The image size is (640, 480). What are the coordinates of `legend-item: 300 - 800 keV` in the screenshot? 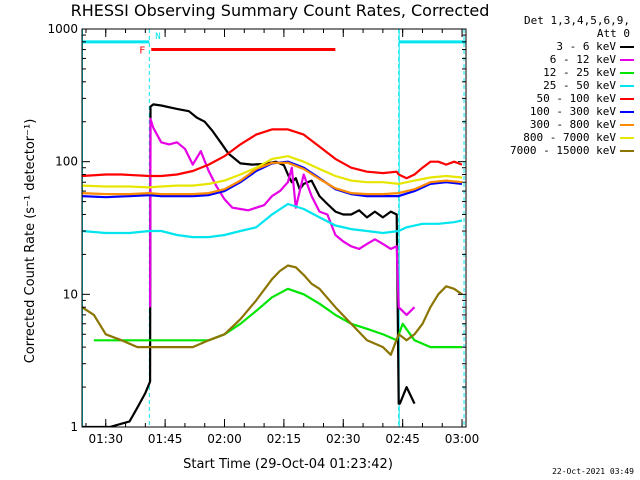 It's located at (558, 124).